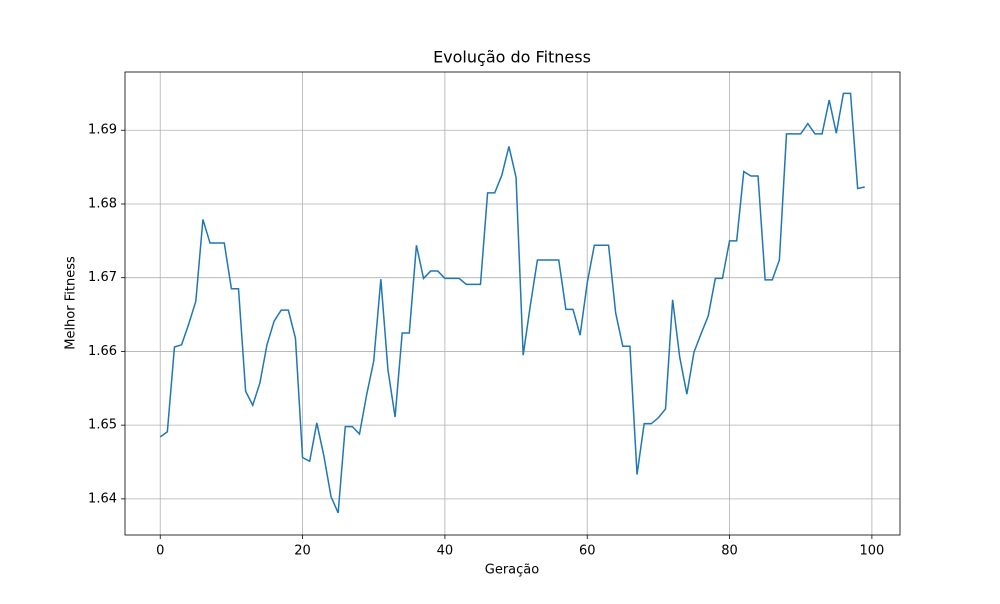  What do you see at coordinates (102, 277) in the screenshot?
I see `y-tick-label: 1.67` at bounding box center [102, 277].